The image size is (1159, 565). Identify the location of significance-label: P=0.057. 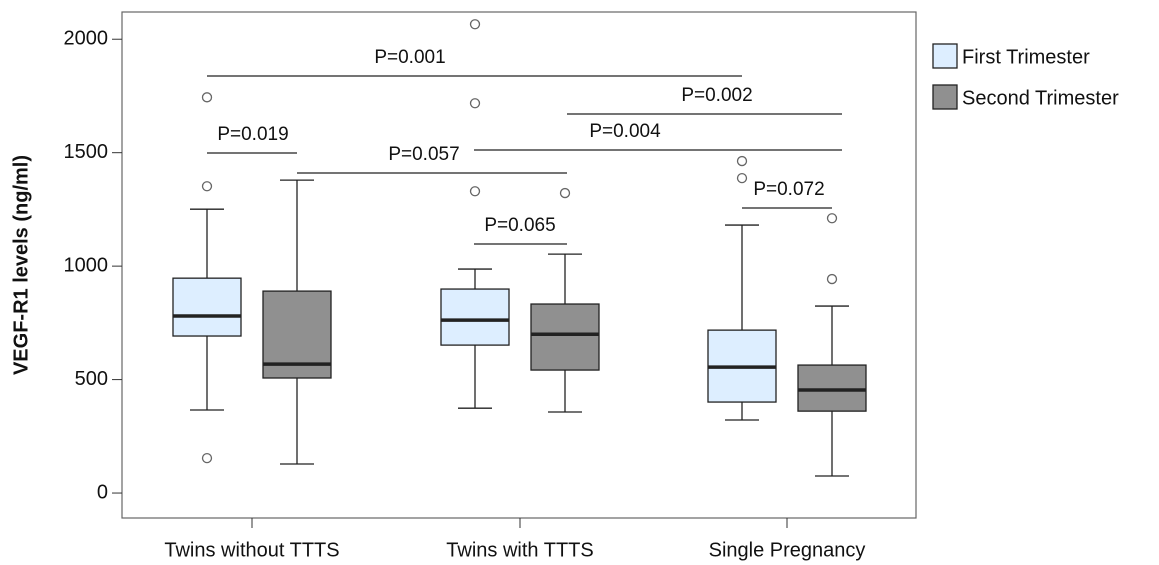
(423, 154).